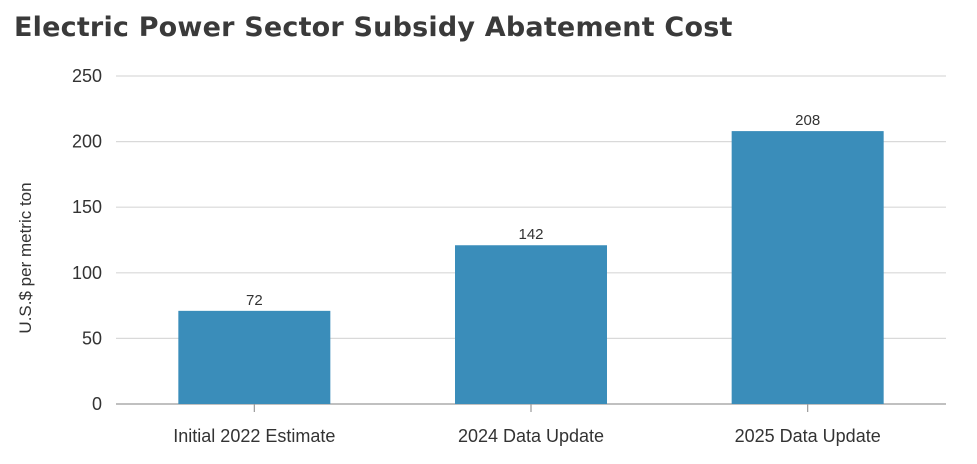 The width and height of the screenshot is (977, 464). What do you see at coordinates (531, 436) in the screenshot?
I see `x-tick-label-2: 2024 Data Update` at bounding box center [531, 436].